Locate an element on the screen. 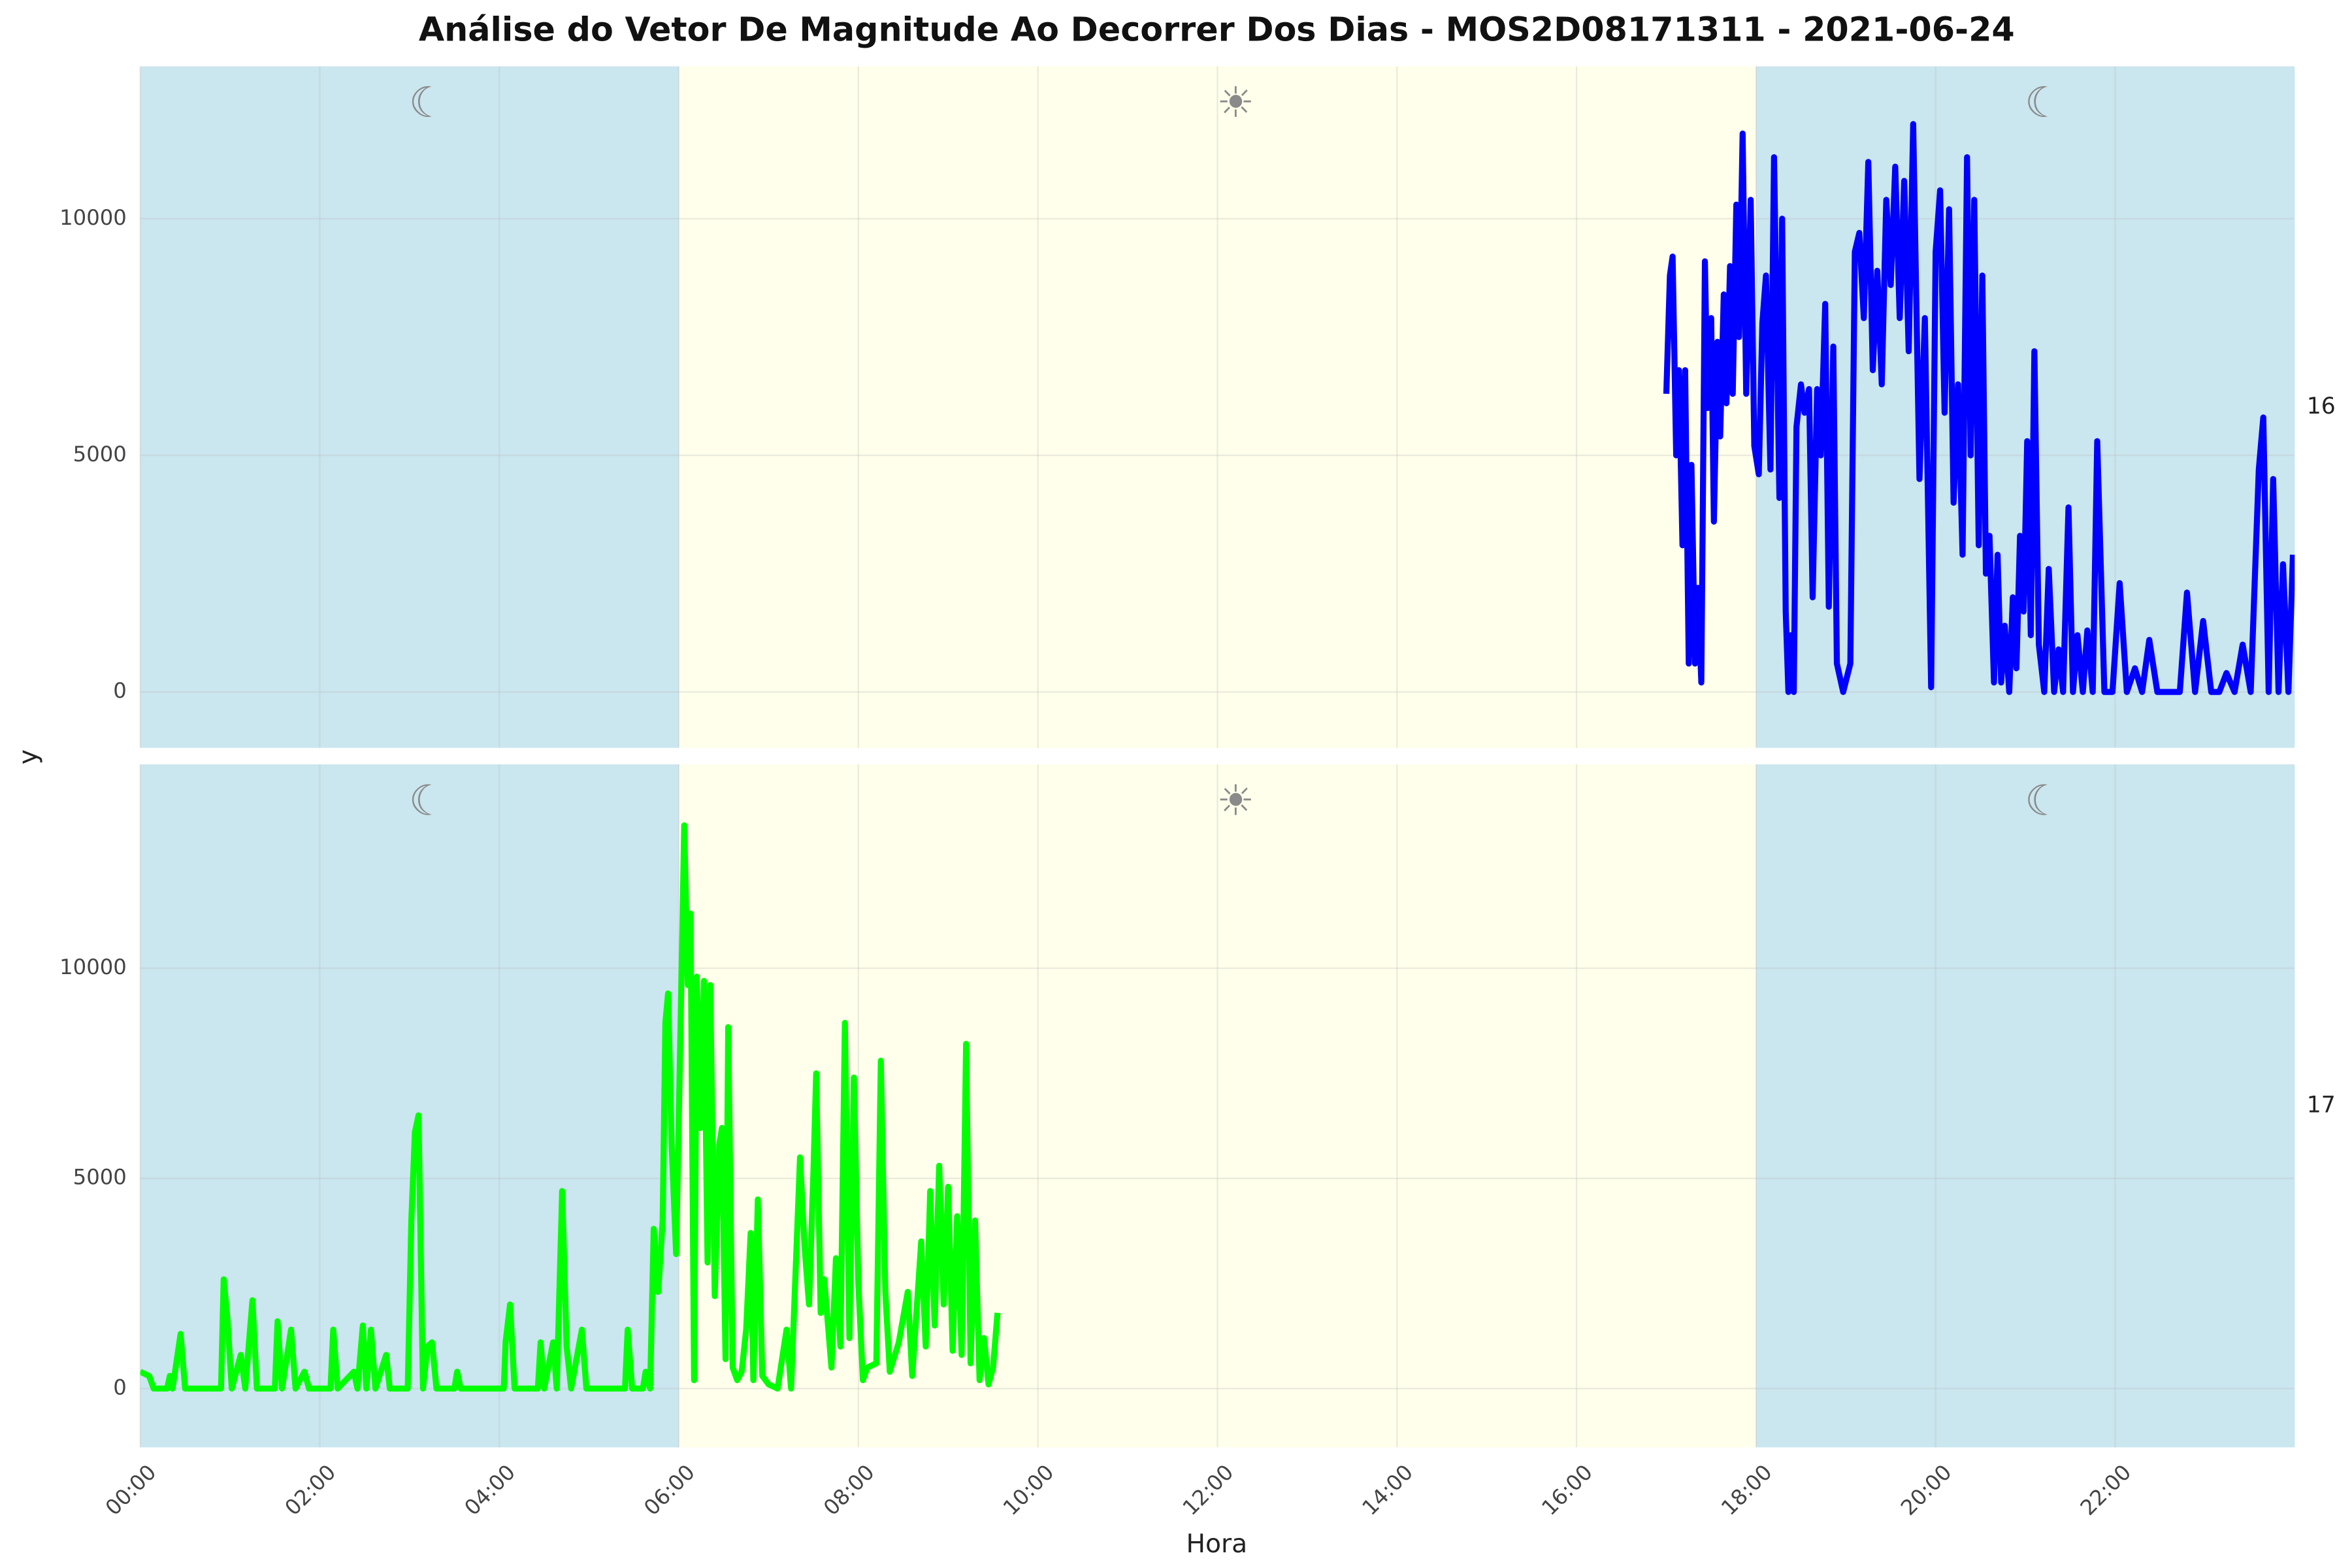  x-tick-label: 06:00 is located at coordinates (669, 1490).